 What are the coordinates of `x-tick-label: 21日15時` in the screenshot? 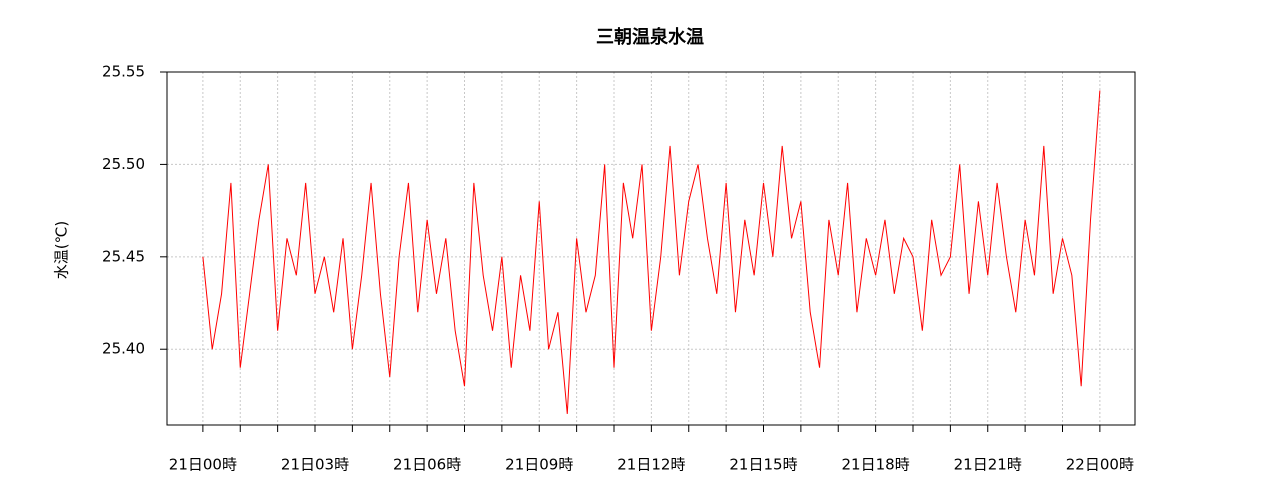 It's located at (763, 465).